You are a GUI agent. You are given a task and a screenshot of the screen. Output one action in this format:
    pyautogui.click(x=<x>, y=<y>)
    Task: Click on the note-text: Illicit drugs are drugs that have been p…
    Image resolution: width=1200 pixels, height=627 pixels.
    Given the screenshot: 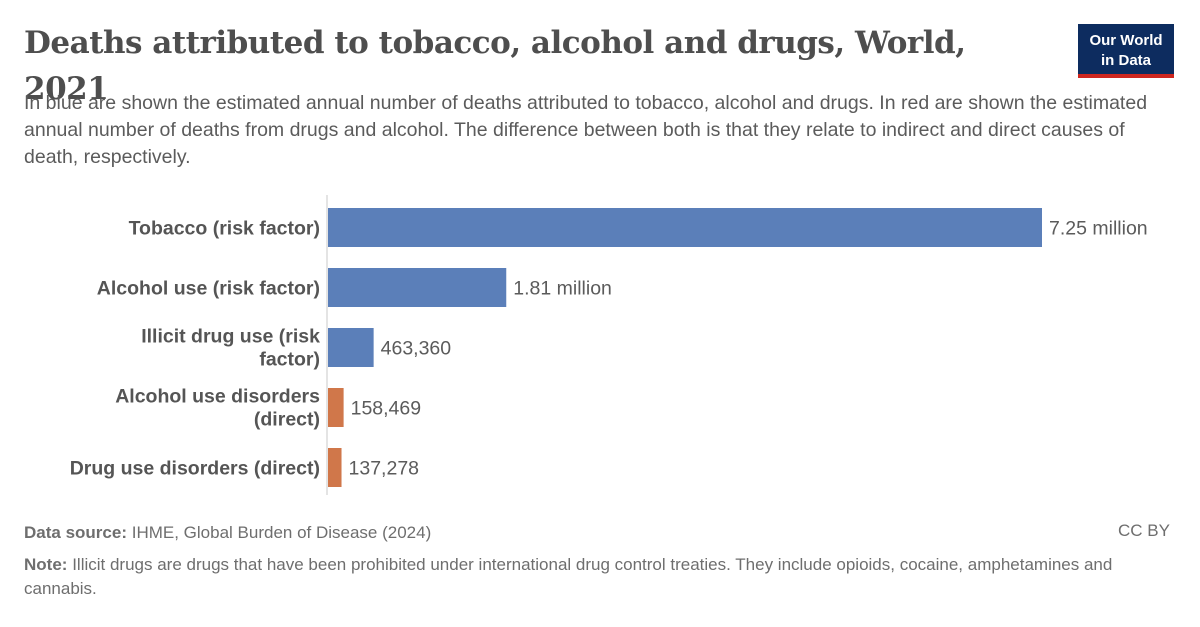 What is the action you would take?
    pyautogui.click(x=568, y=576)
    